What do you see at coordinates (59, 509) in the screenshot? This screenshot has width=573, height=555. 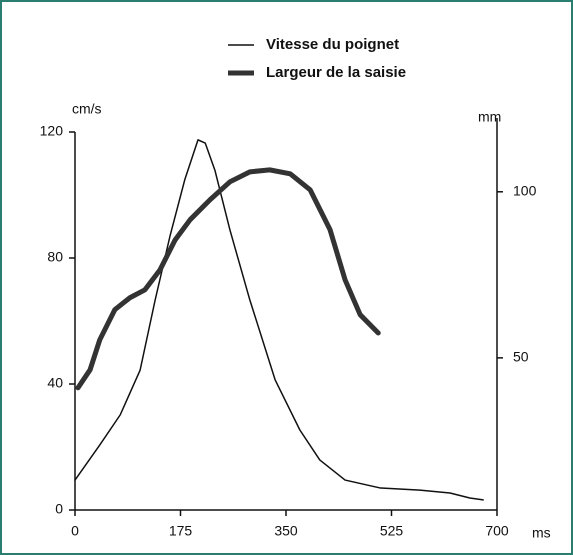 I see `y-tick-label: 0` at bounding box center [59, 509].